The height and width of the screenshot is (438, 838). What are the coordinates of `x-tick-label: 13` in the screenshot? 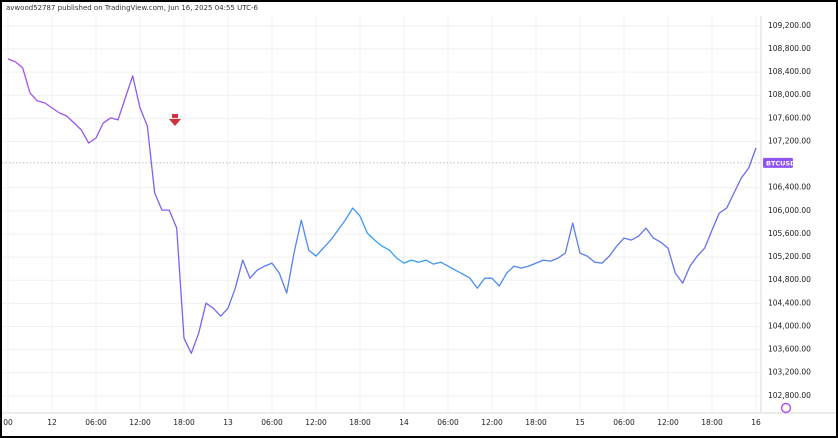 It's located at (228, 422).